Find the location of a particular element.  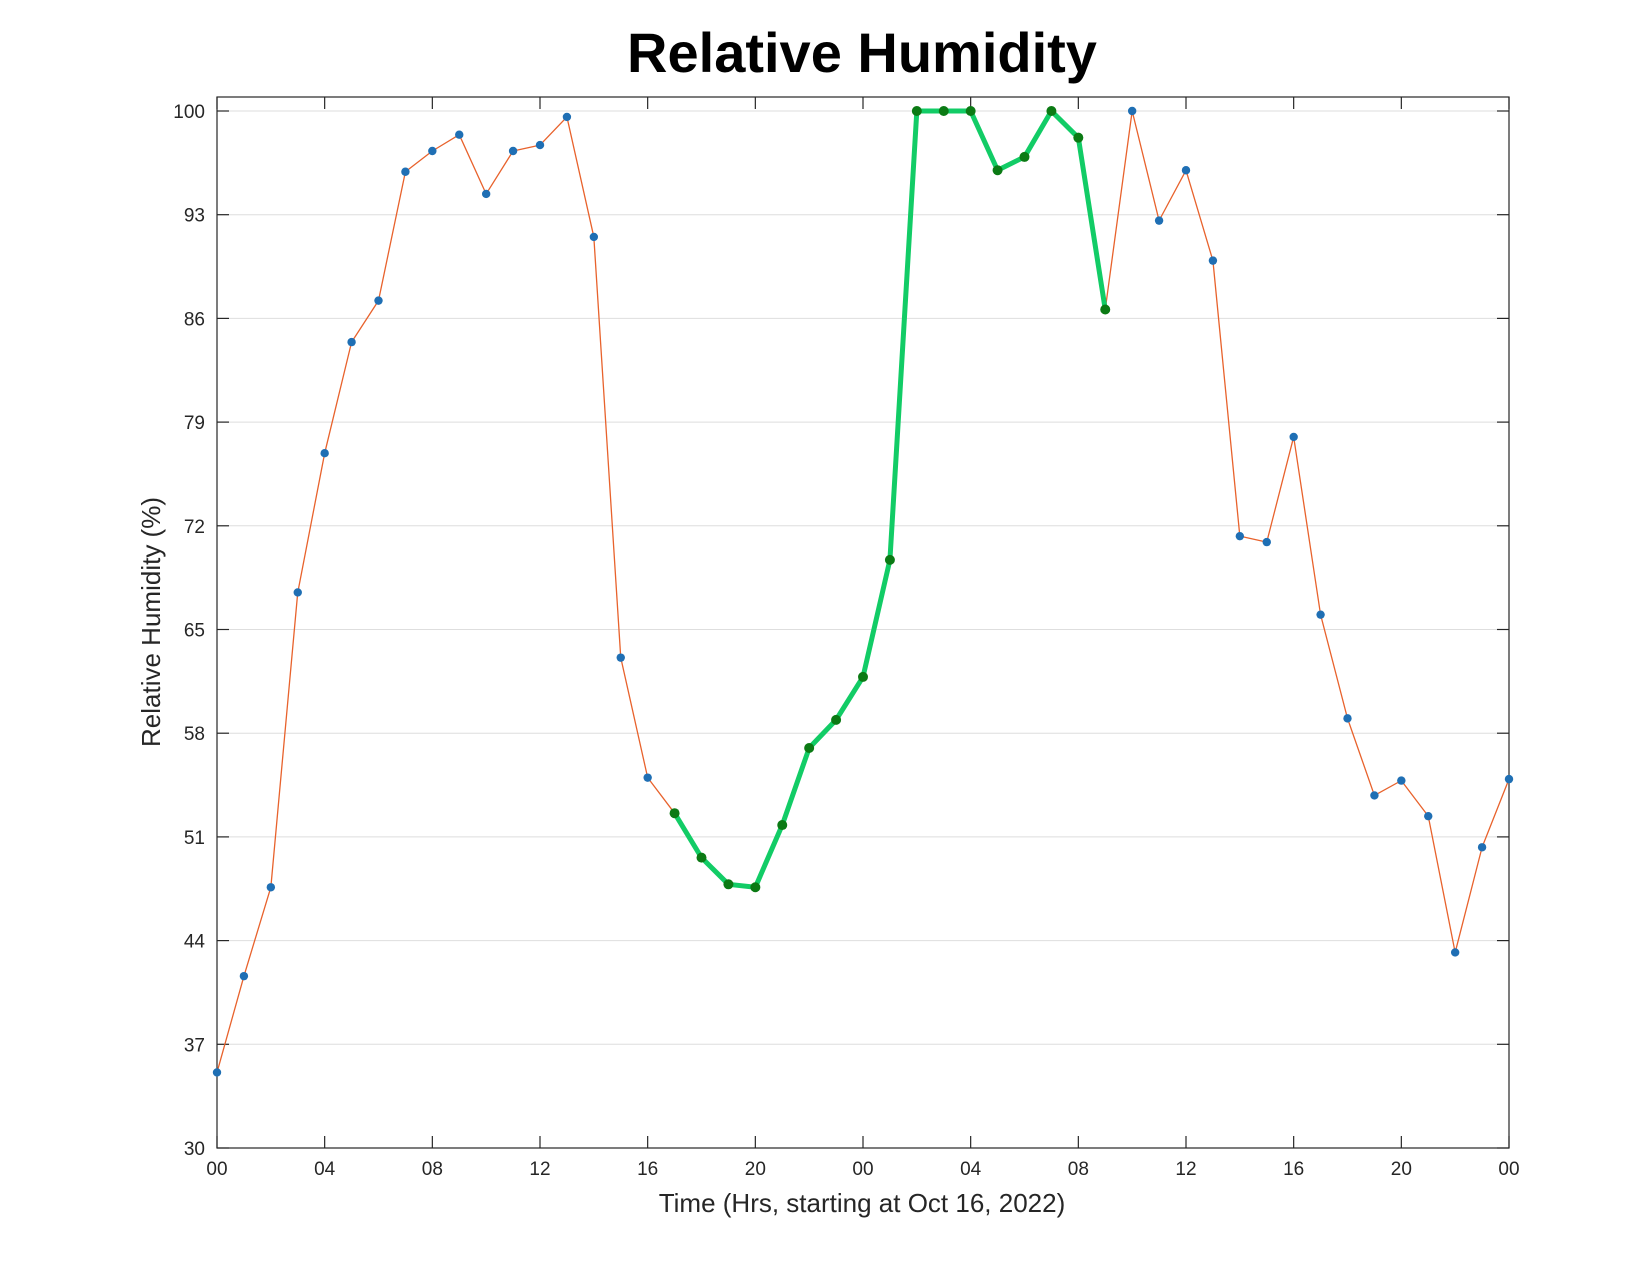

x-tick-labels: 00 04 08 12 16 20 00 04 08 12 16 20 00 is located at coordinates (862, 1169).